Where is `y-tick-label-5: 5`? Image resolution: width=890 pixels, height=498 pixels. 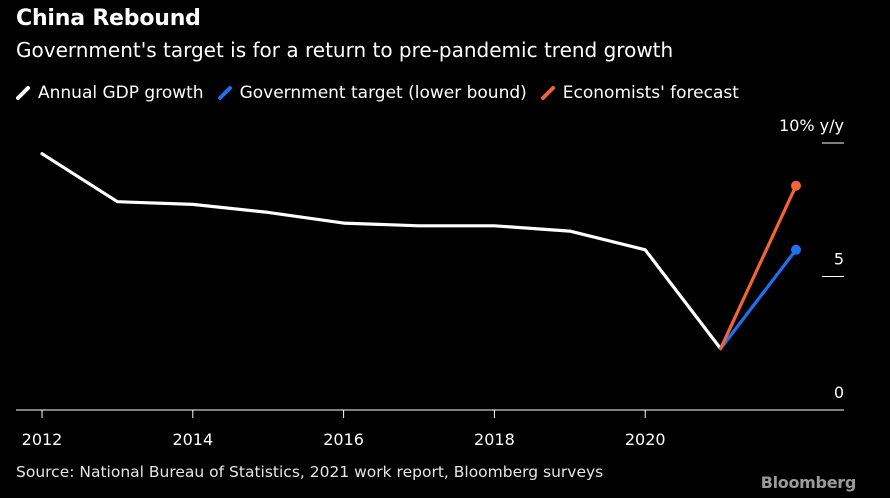
y-tick-label-5: 5 is located at coordinates (839, 259).